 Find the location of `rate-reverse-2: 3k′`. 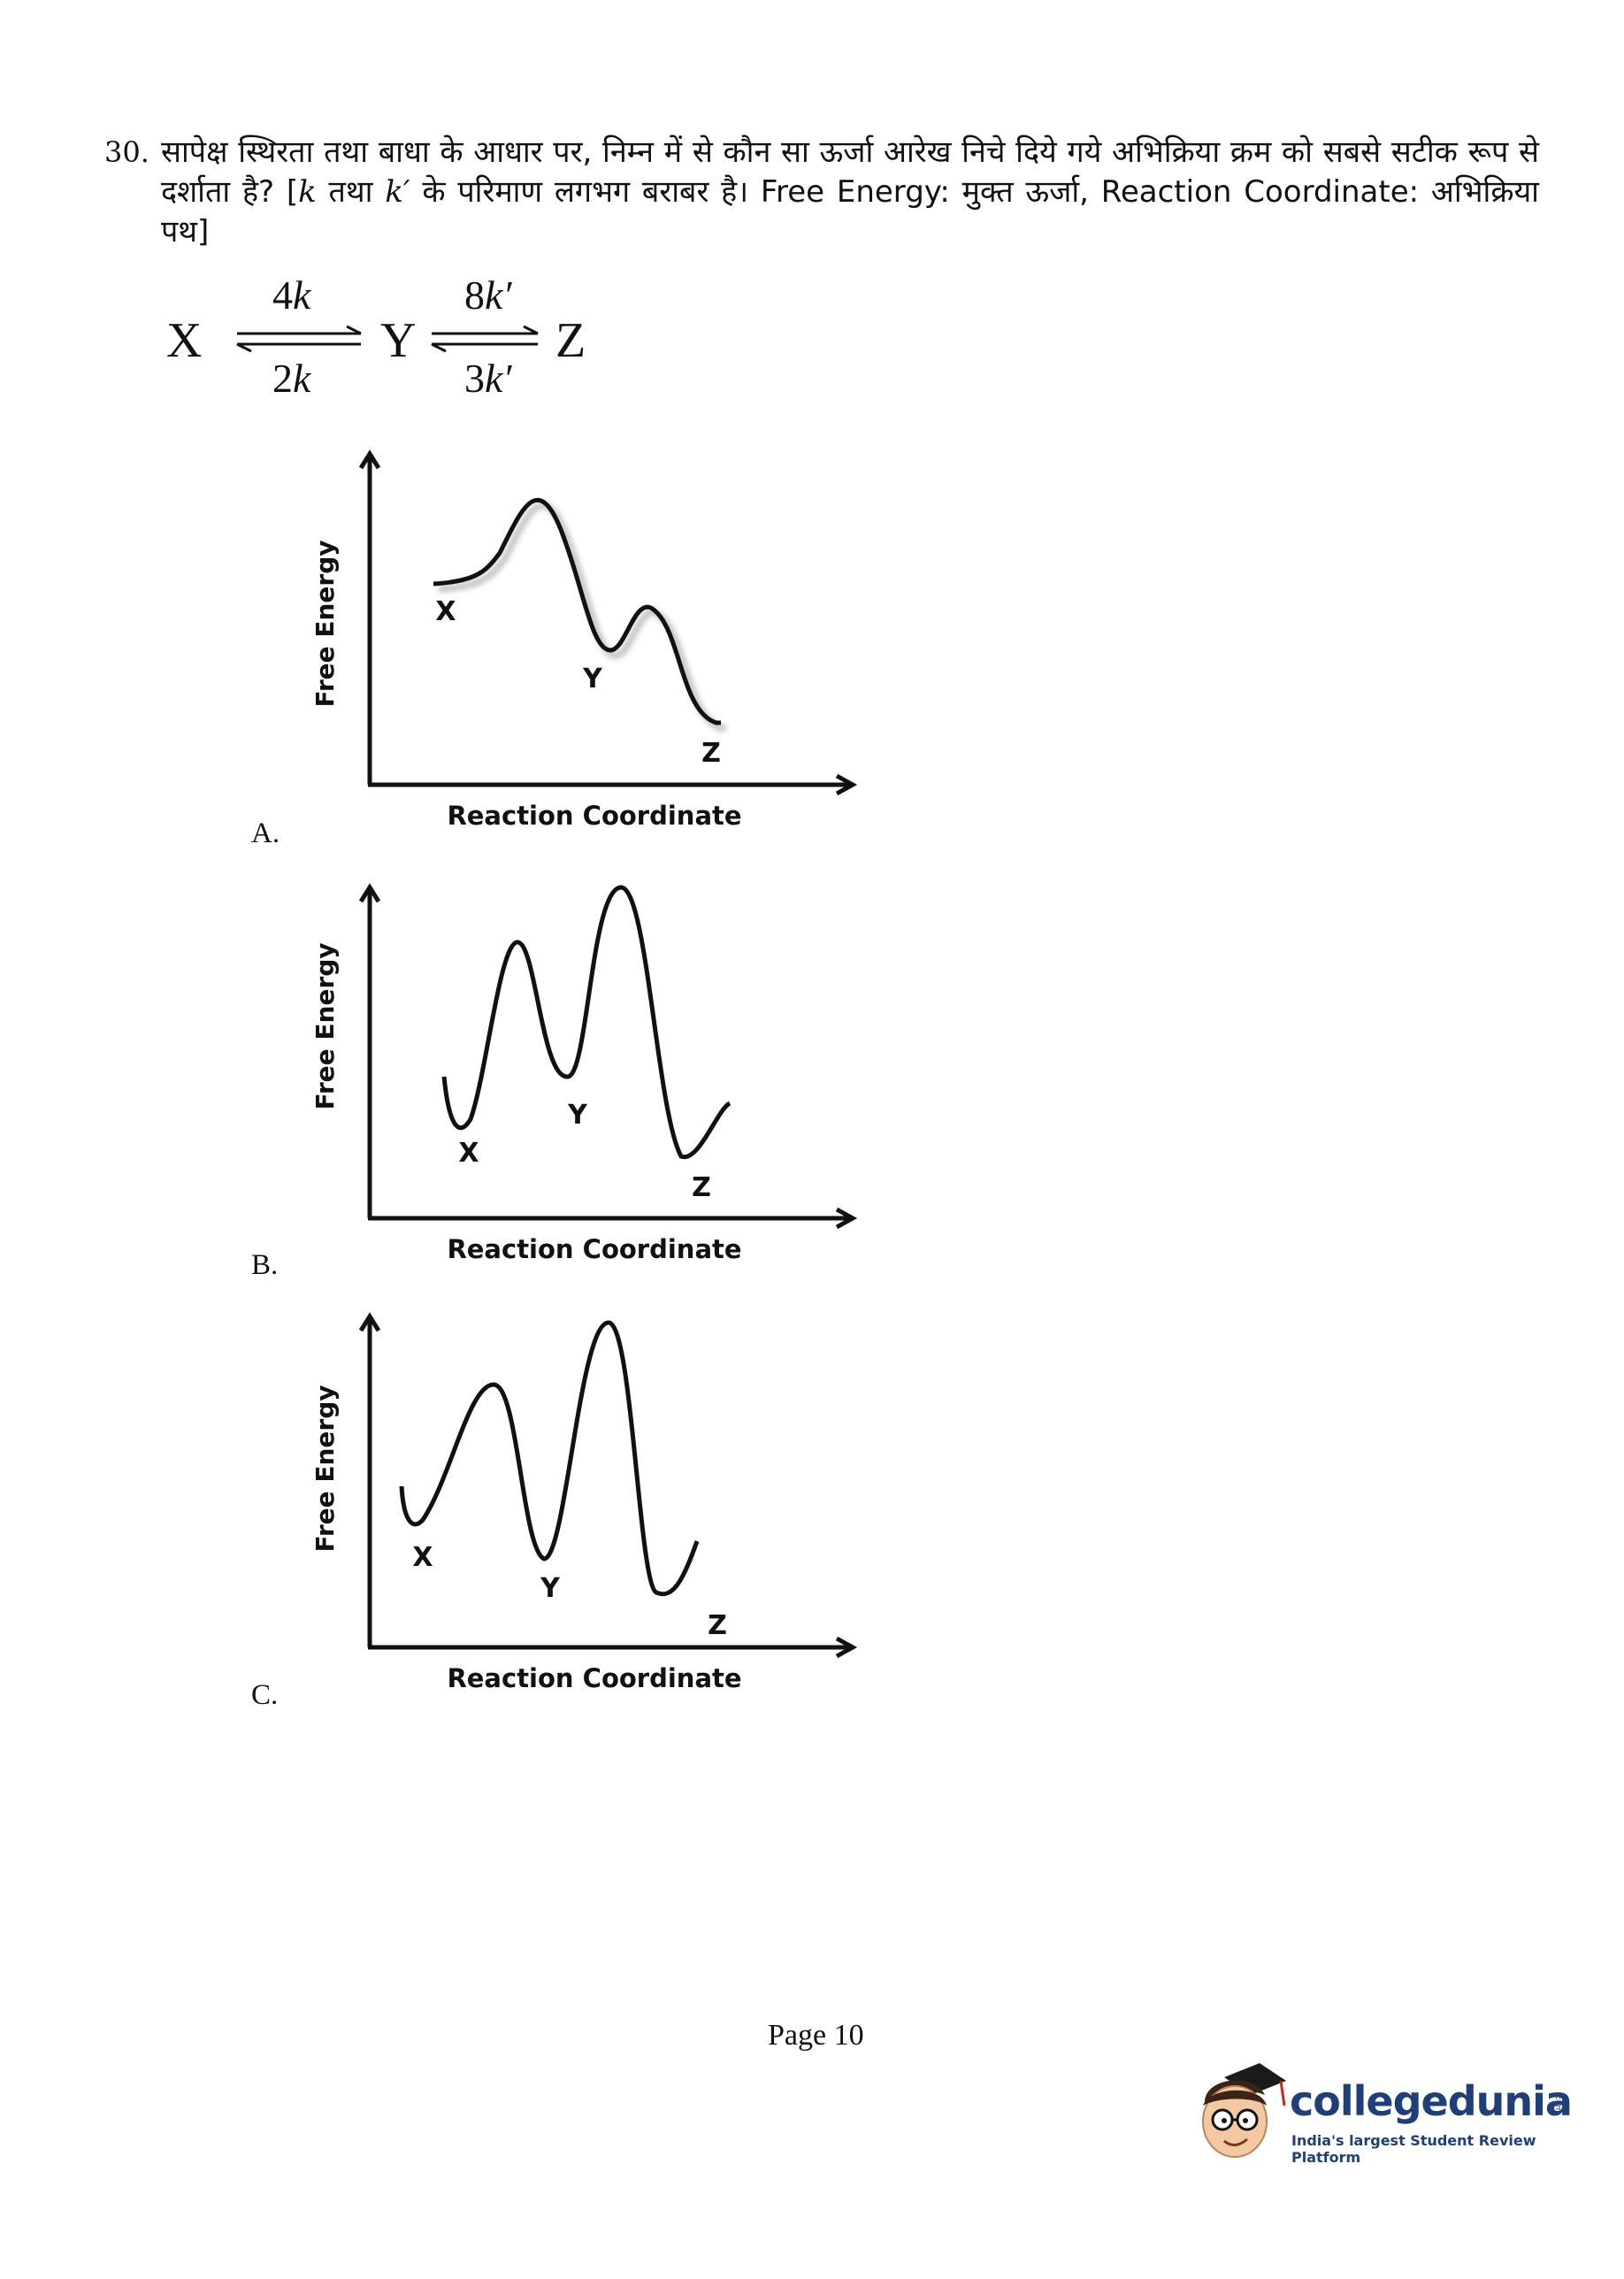

rate-reverse-2: 3k′ is located at coordinates (488, 378).